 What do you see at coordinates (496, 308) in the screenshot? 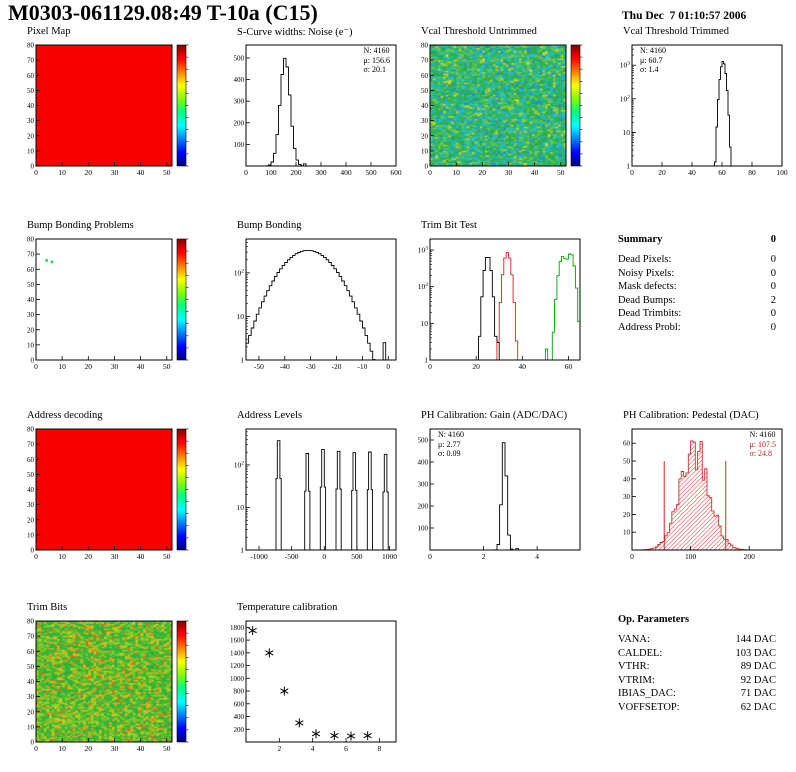
I see `plot-canvas: 0 20 40 60 1 10 10² 10³` at bounding box center [496, 308].